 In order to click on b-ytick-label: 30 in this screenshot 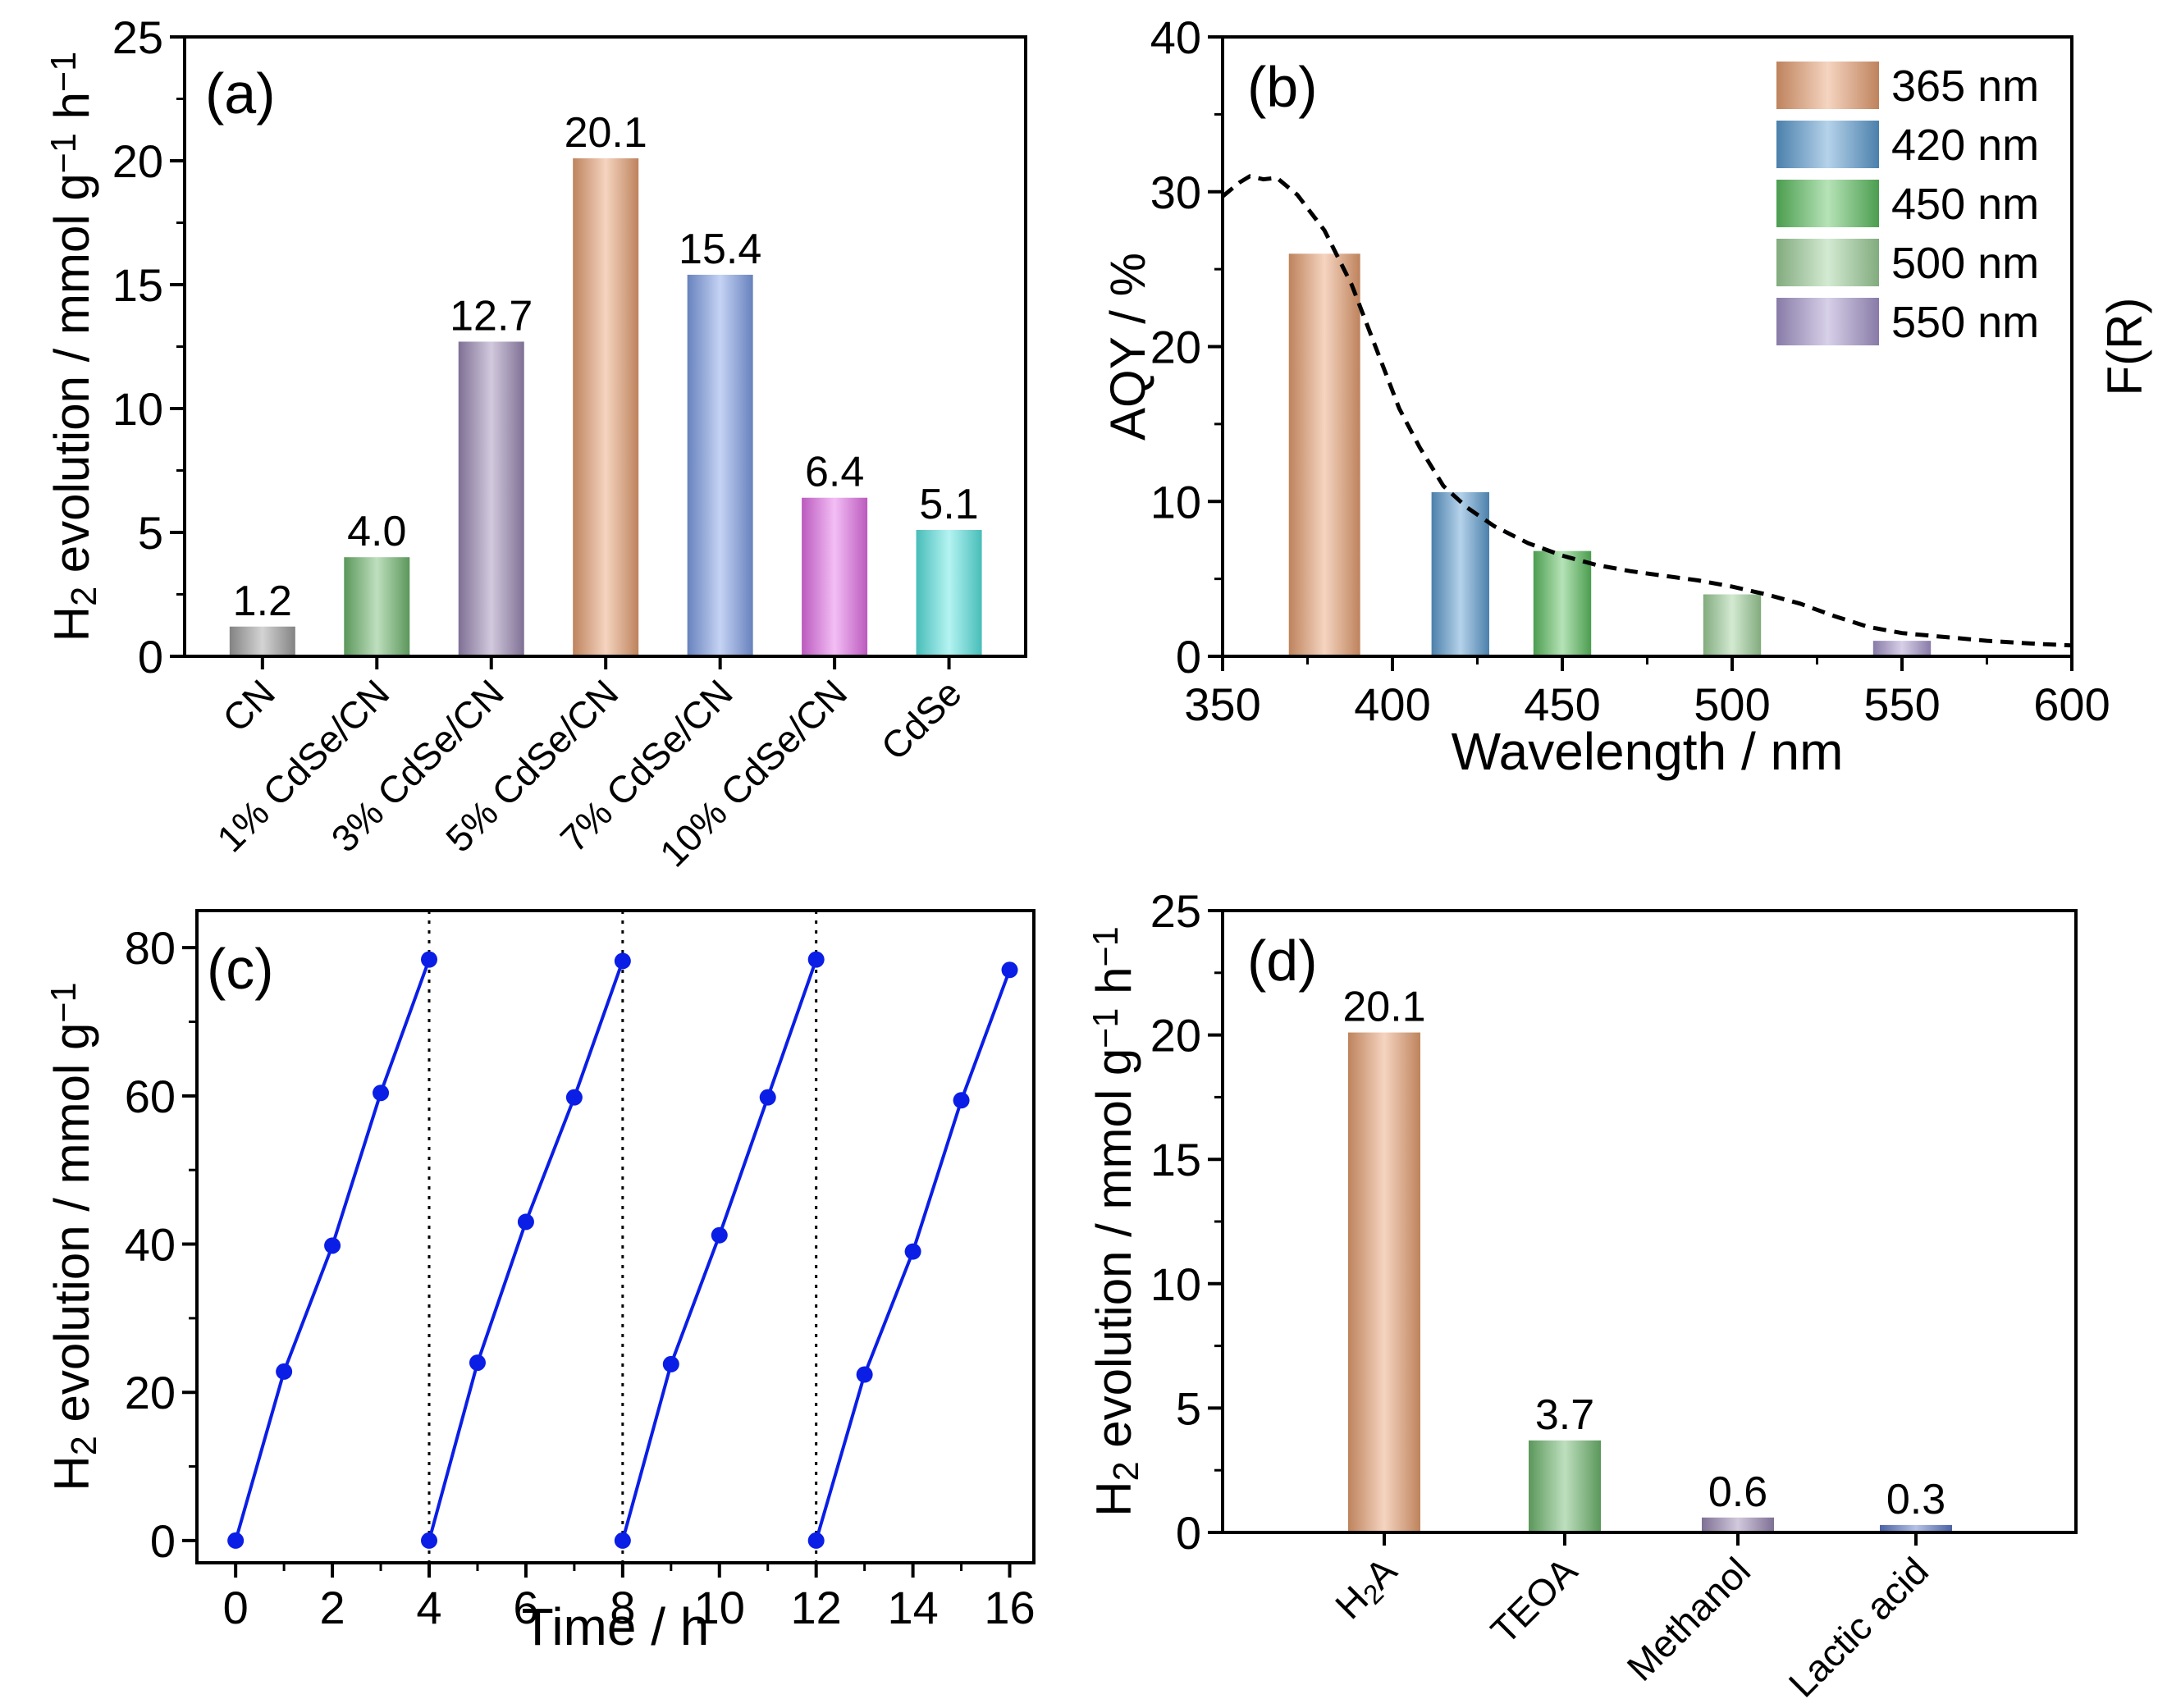, I will do `click(1175, 192)`.